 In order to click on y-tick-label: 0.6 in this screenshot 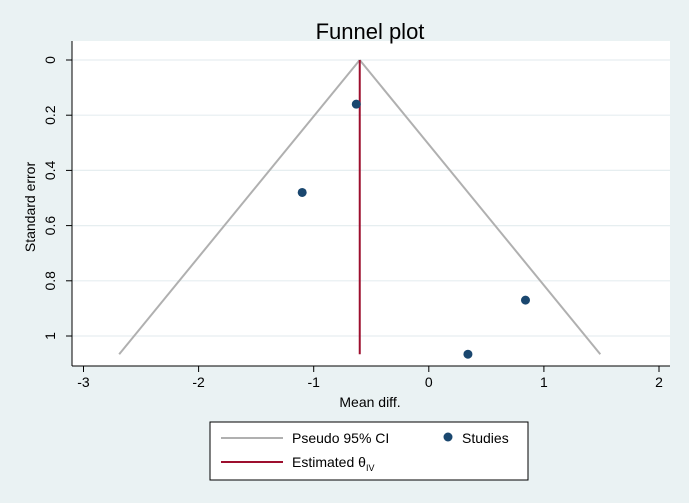, I will do `click(50, 226)`.